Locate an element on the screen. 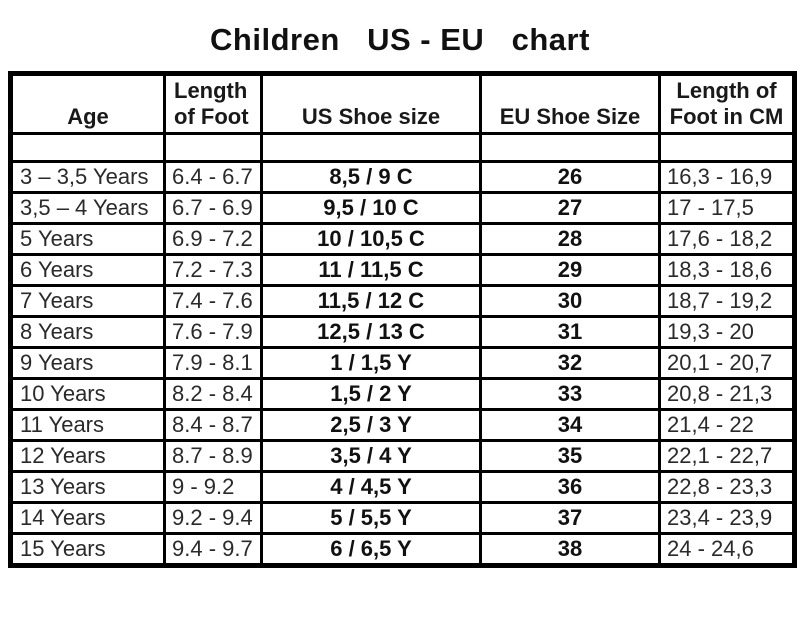  cell-cm: 24 - 24,6 is located at coordinates (727, 549).